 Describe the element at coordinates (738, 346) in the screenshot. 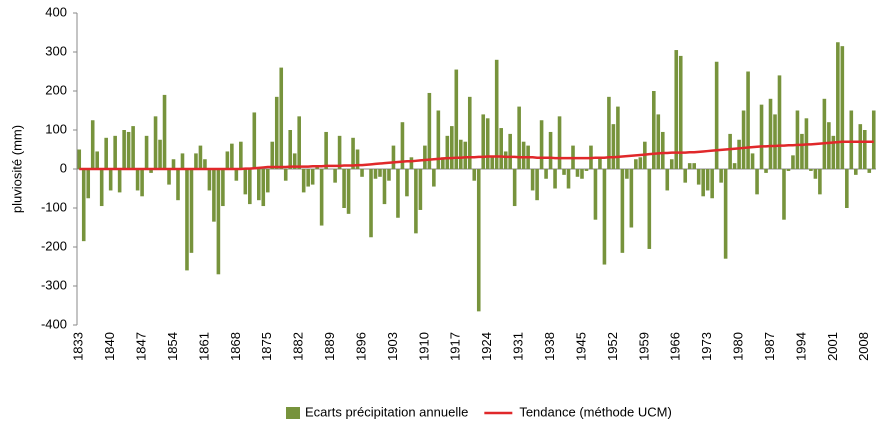

I see `x-tick-label: 1980` at that location.